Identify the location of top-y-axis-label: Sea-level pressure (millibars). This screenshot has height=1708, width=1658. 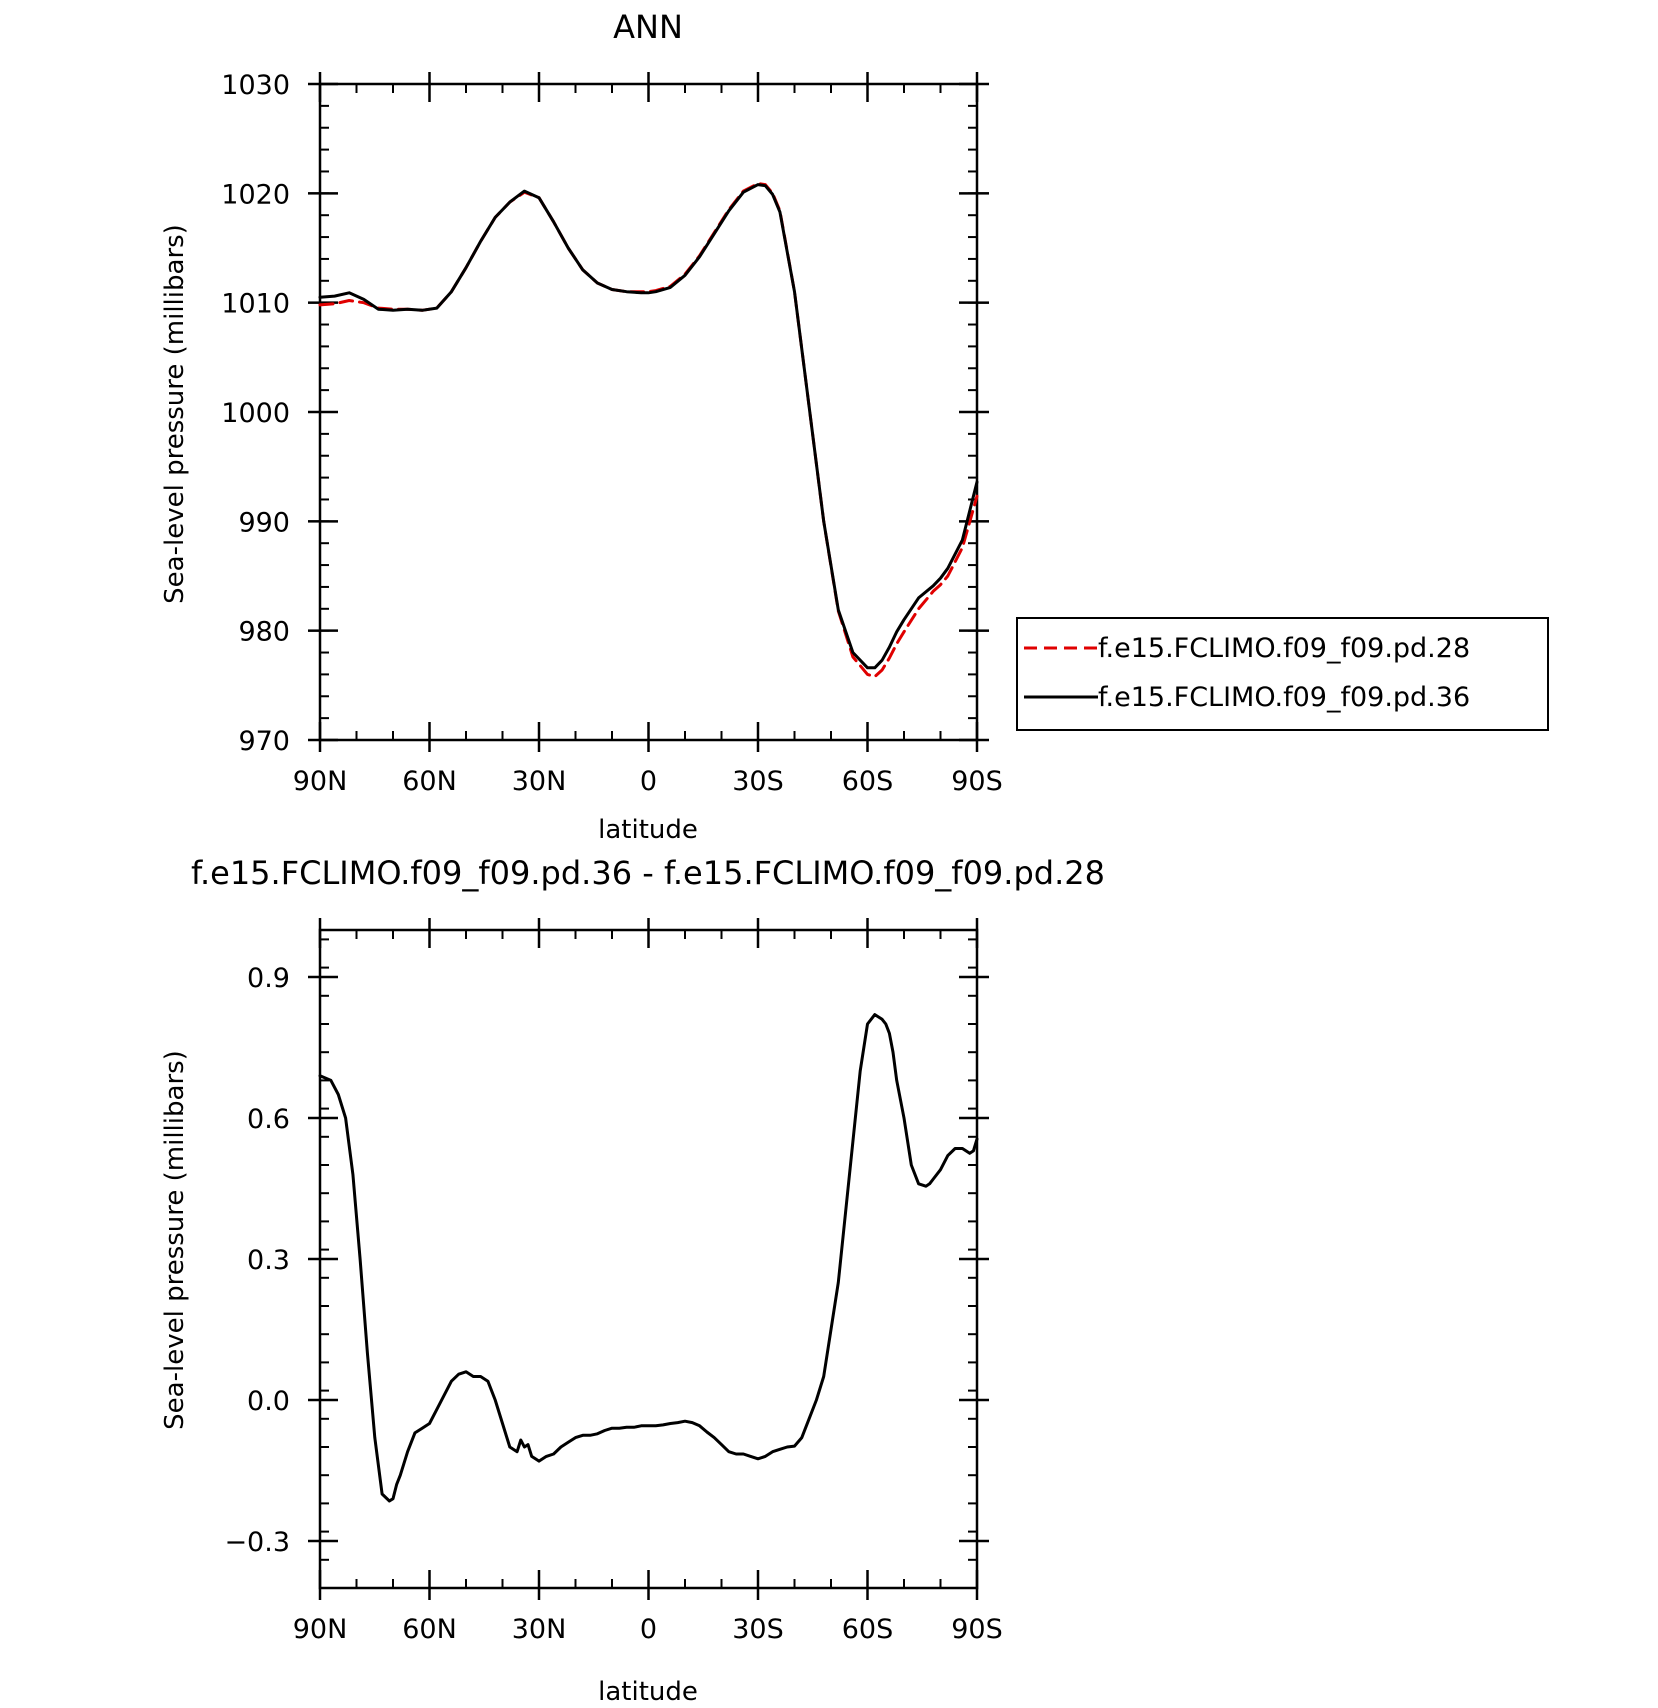
(175, 414).